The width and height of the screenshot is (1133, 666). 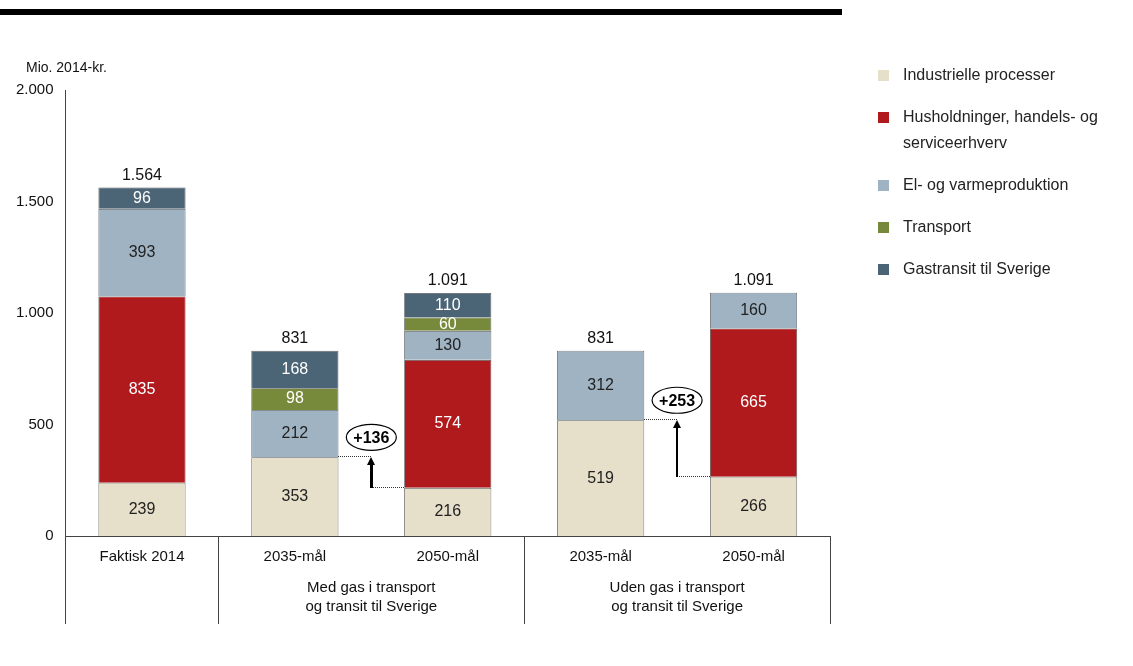 I want to click on data-label: 835, so click(x=142, y=389).